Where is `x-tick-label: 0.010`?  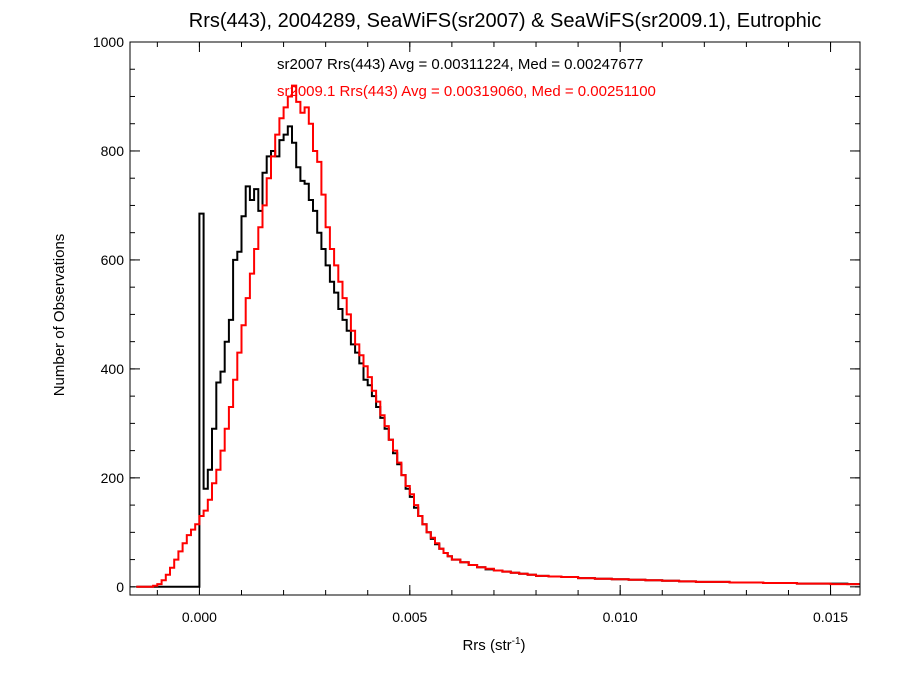
x-tick-label: 0.010 is located at coordinates (620, 617).